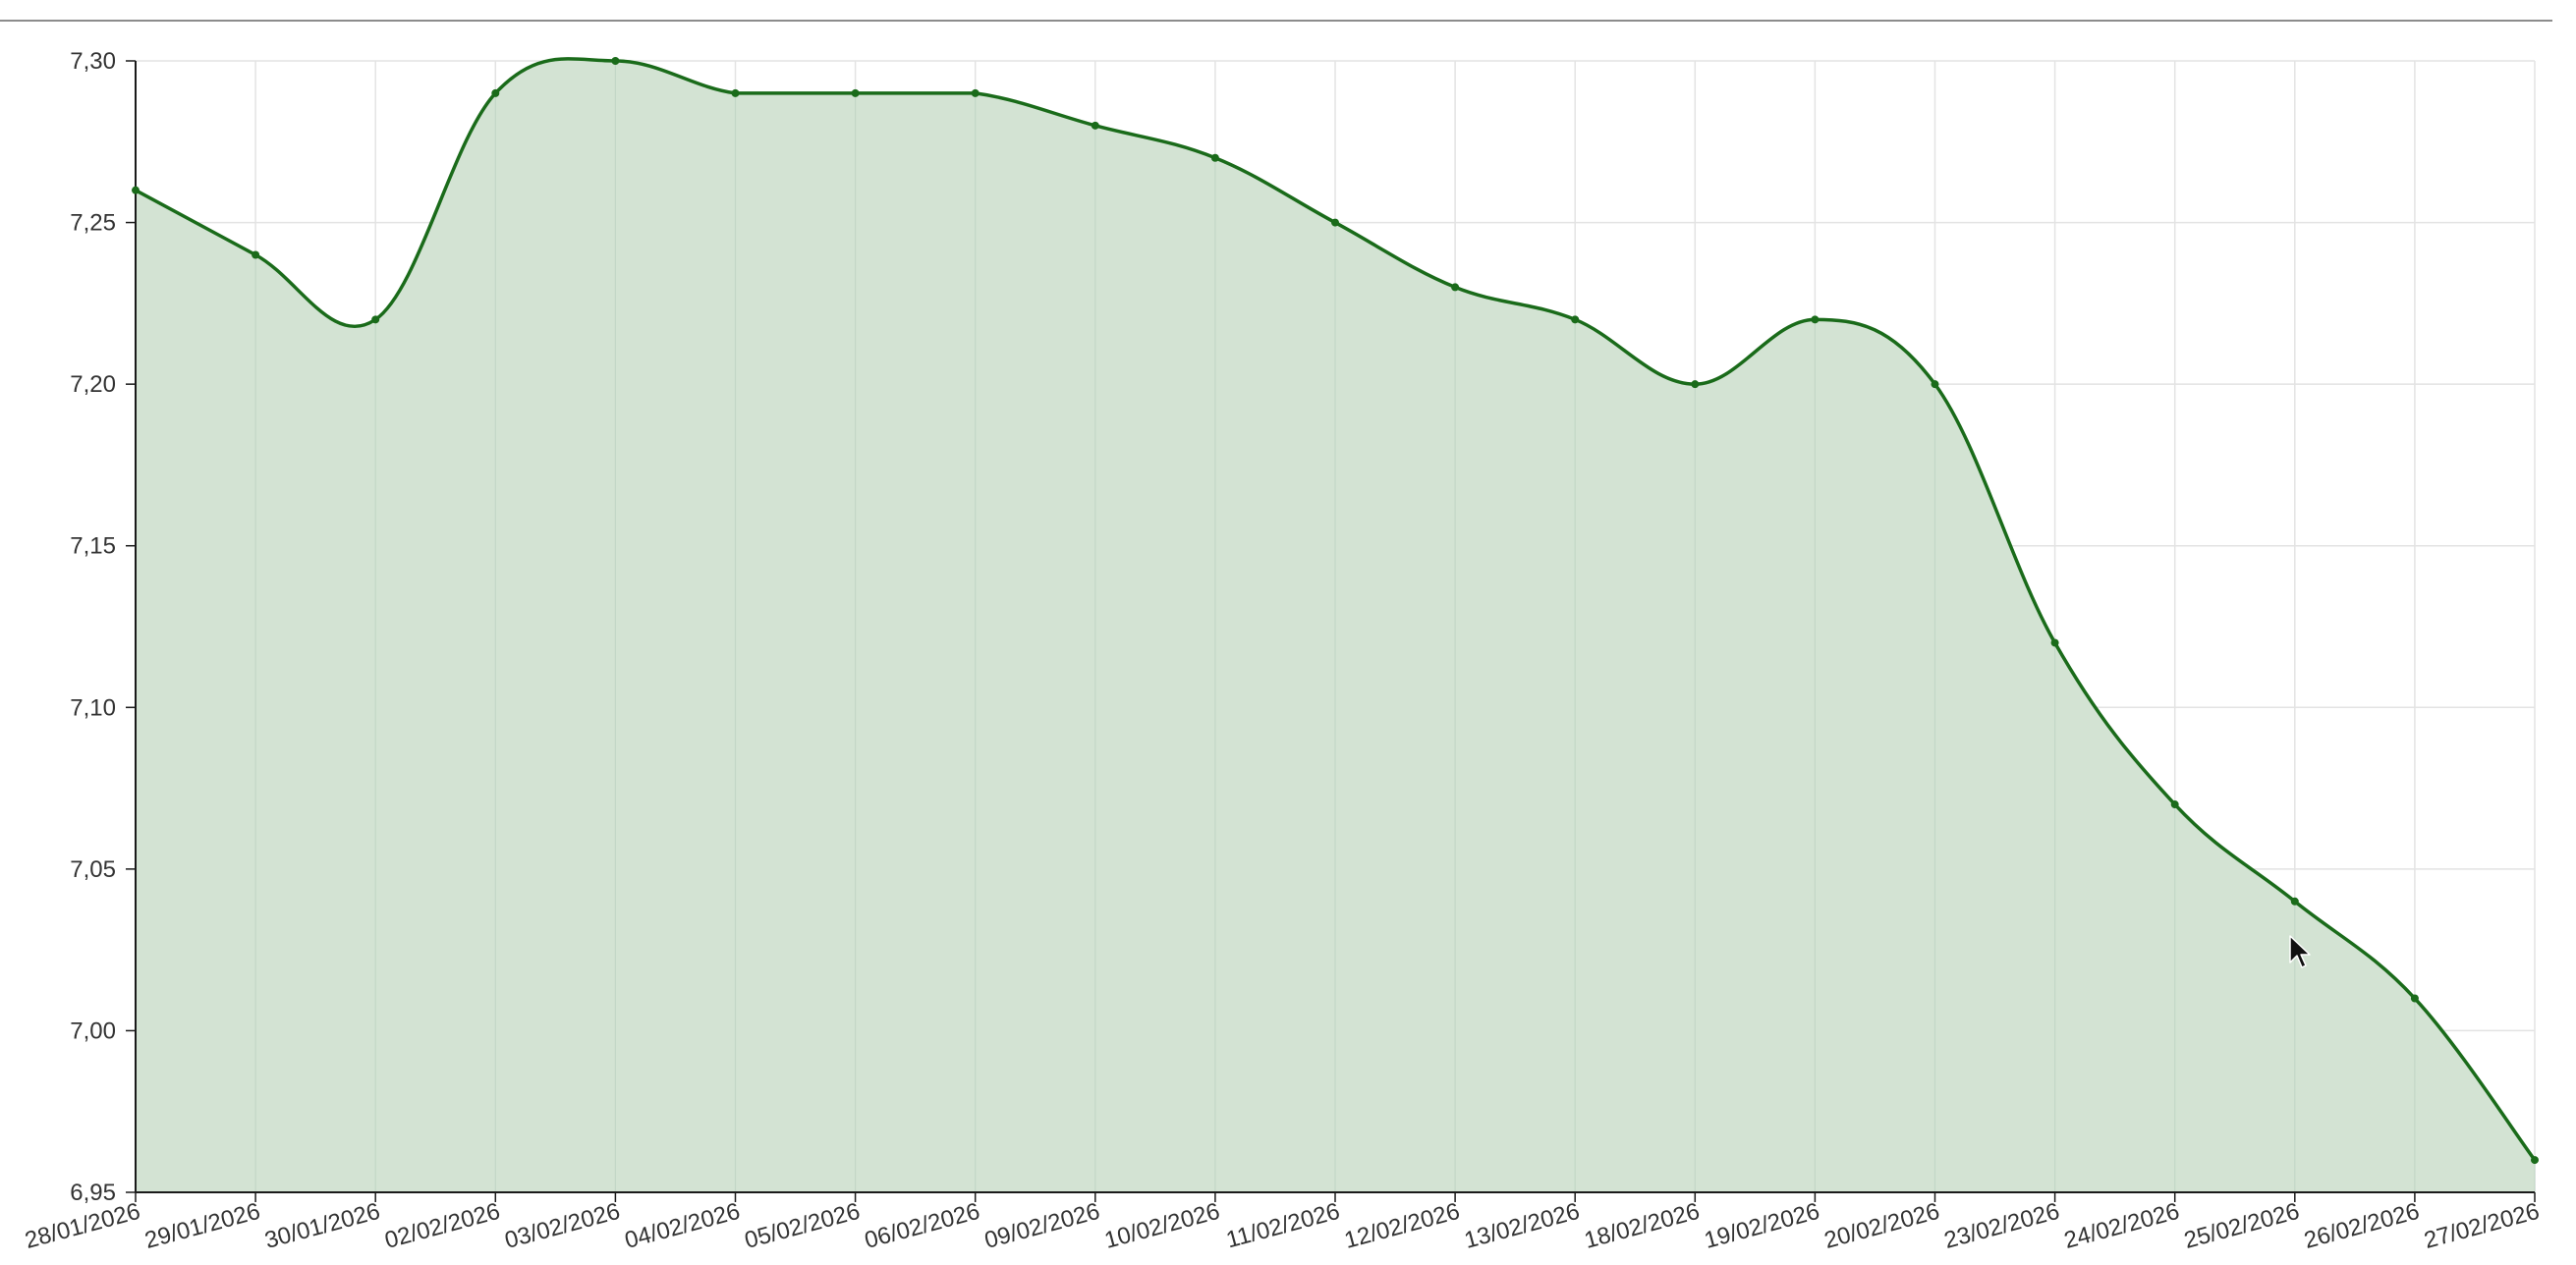 The height and width of the screenshot is (1265, 2576). I want to click on y-tick-label: 7,30, so click(93, 61).